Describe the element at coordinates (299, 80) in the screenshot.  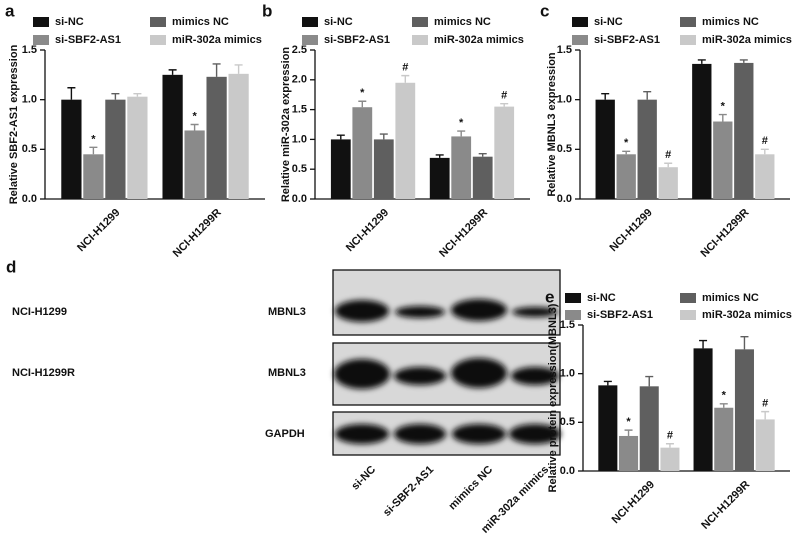
I see `y-tick-label: 2.0` at that location.